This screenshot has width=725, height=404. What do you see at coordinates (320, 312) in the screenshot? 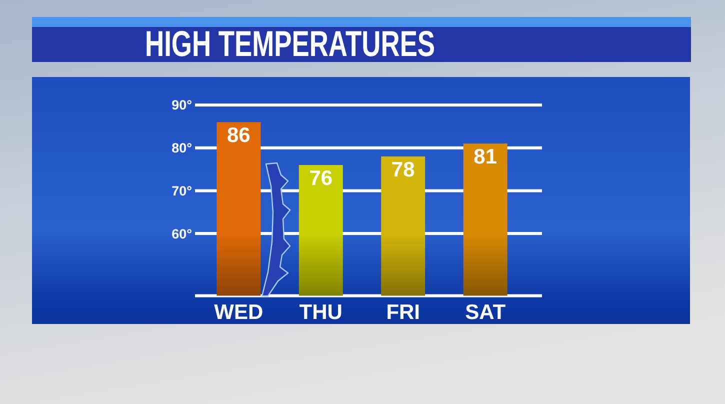
I see `x-tick-label: THU` at bounding box center [320, 312].